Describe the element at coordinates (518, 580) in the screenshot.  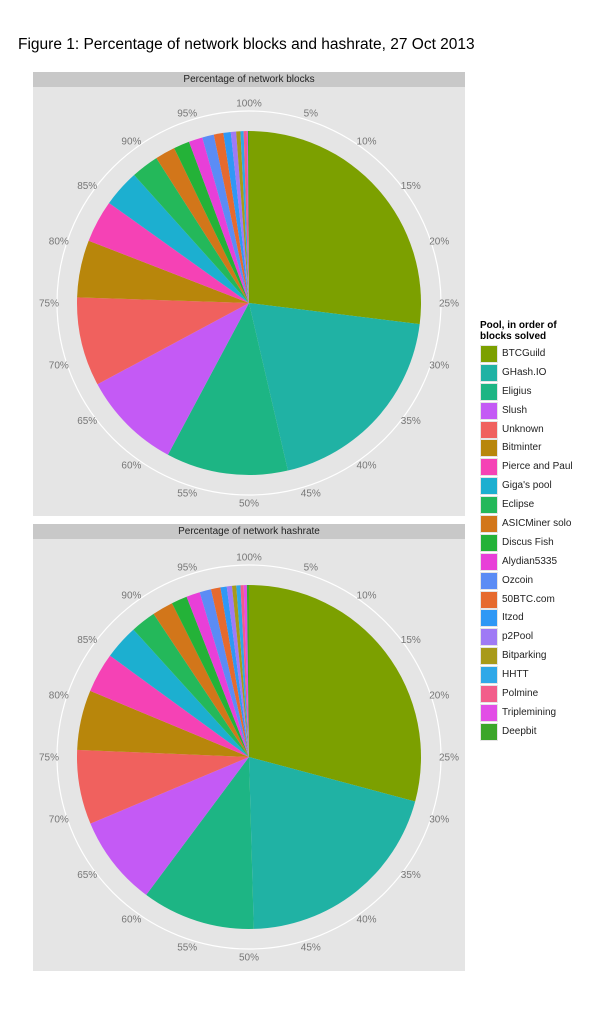
I see `legend-label: Ozcoin` at that location.